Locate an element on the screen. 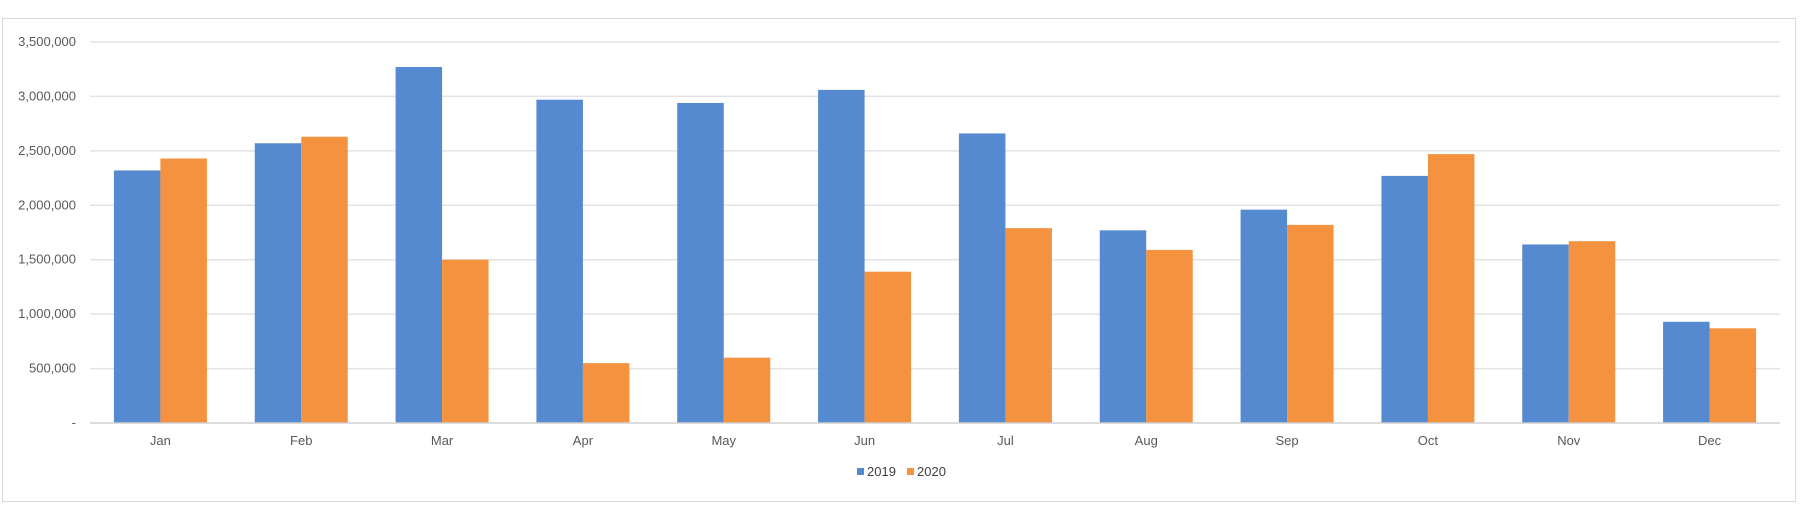 The width and height of the screenshot is (1800, 526). bar-2019-dec is located at coordinates (1686, 372).